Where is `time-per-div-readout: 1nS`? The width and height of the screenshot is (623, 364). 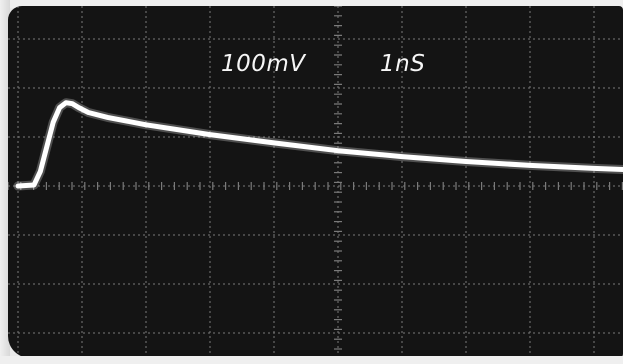 time-per-div-readout: 1nS is located at coordinates (403, 64).